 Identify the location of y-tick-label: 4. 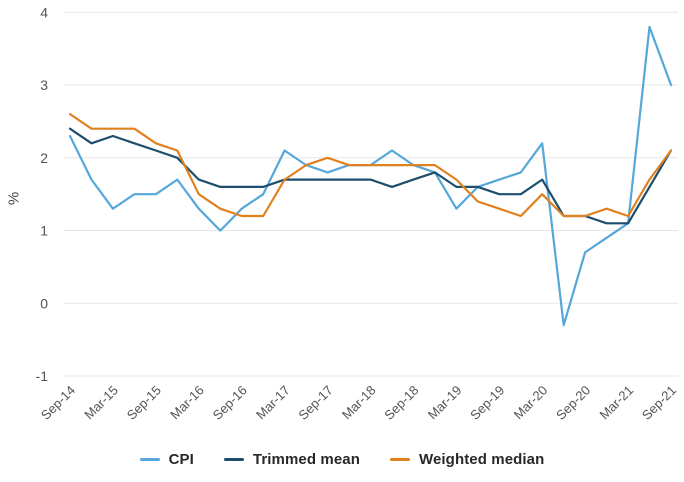
(44, 12).